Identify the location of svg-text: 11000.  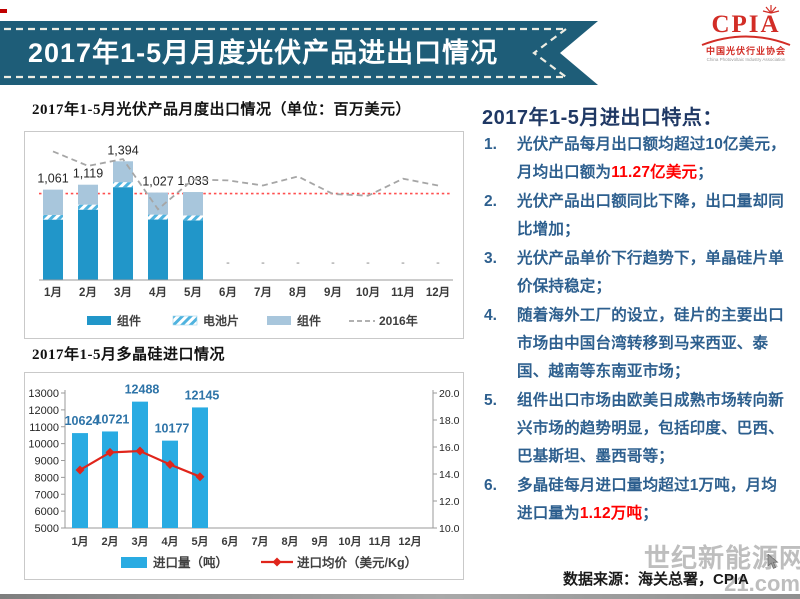
(44, 428).